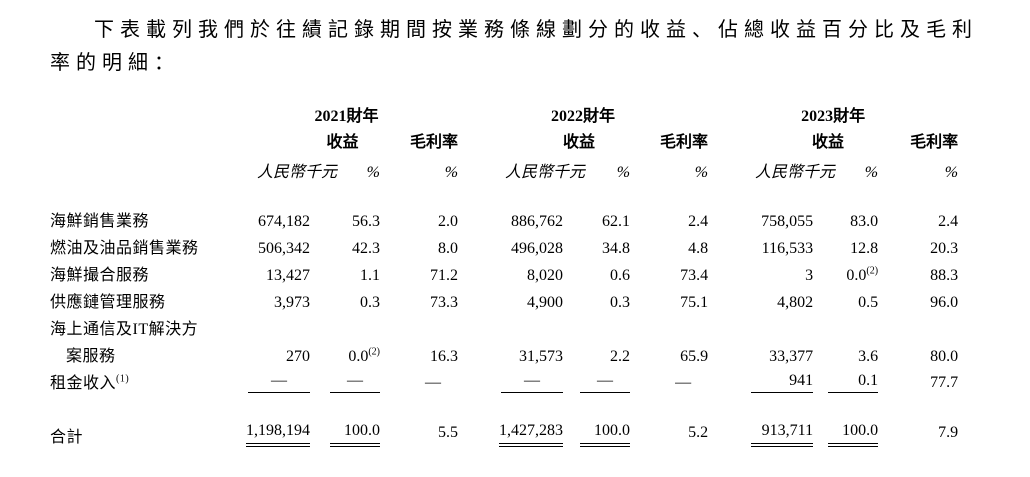 This screenshot has height=477, width=1030. I want to click on table-row: 租金收入(1) — — — — — — 941 0.1 77.7, so click(504, 381).